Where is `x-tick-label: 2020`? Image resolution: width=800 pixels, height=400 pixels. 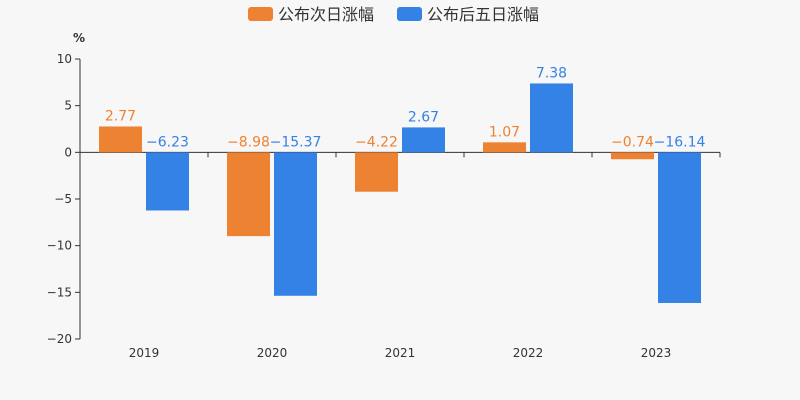 x-tick-label: 2020 is located at coordinates (272, 353).